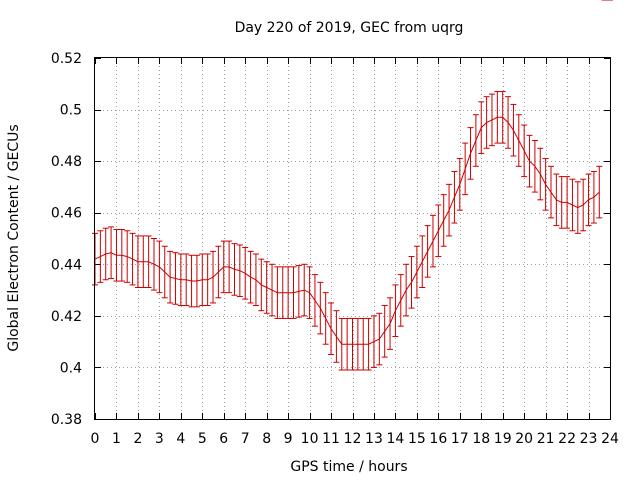 The width and height of the screenshot is (640, 480). I want to click on y-tick-label: 0.48, so click(66, 162).